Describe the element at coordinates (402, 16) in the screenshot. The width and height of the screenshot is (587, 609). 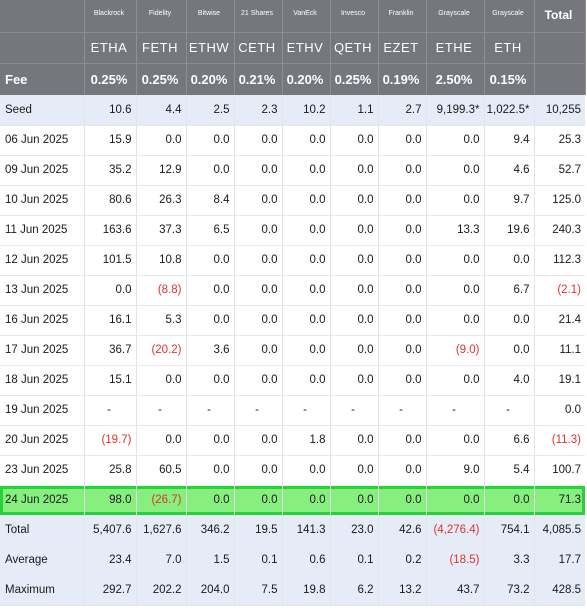
I see `issuer-name: Franklin` at that location.